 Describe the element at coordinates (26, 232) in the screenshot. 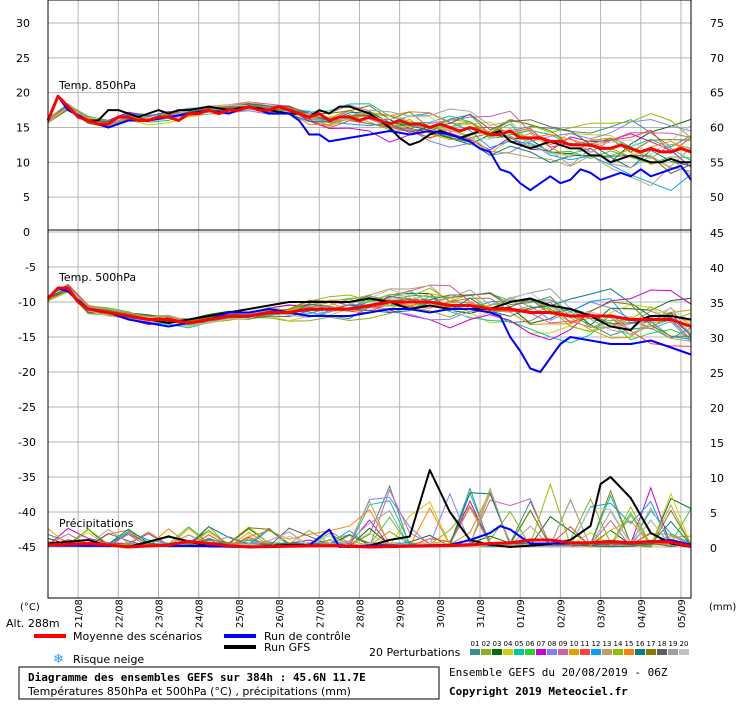

I see `y-tick-label-850: 0` at that location.